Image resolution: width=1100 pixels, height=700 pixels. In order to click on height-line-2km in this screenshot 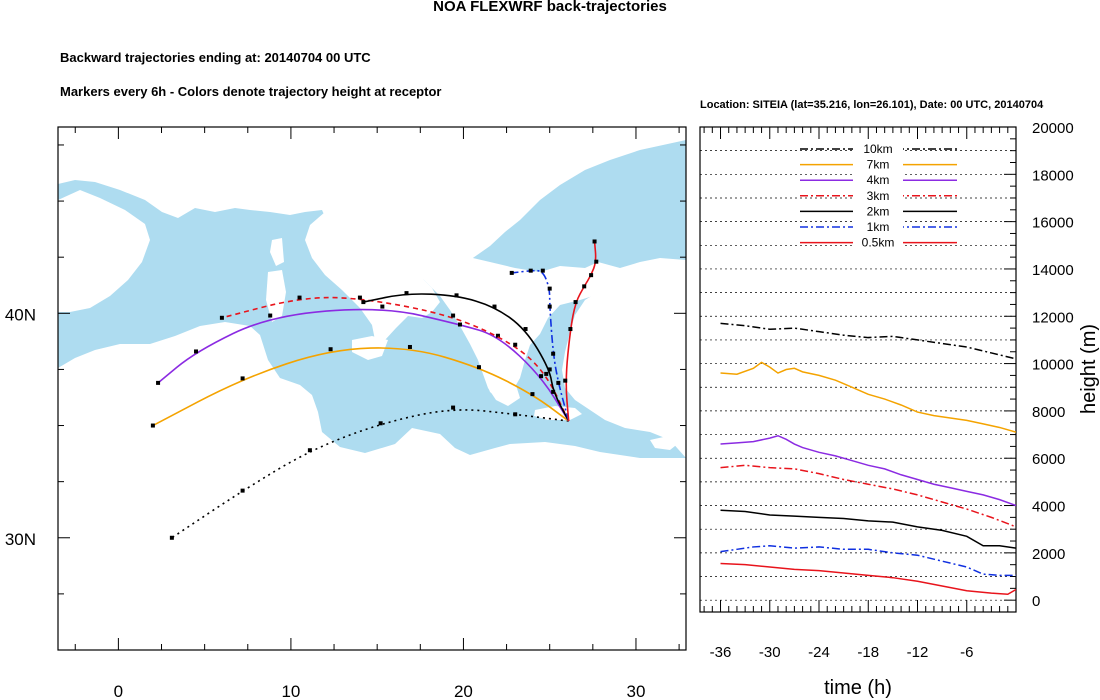, I will do `click(868, 529)`.